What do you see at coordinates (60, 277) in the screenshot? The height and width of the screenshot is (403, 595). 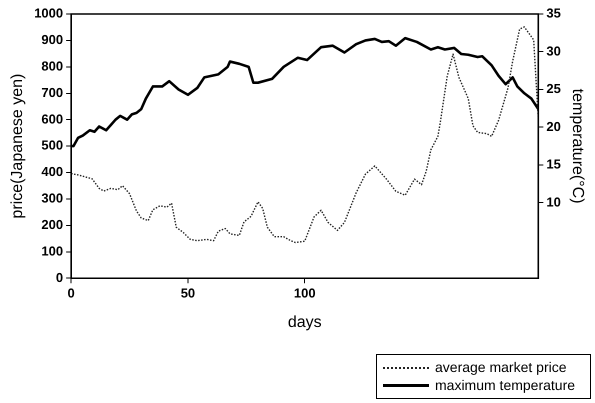 I see `y-tick-label: 0` at bounding box center [60, 277].